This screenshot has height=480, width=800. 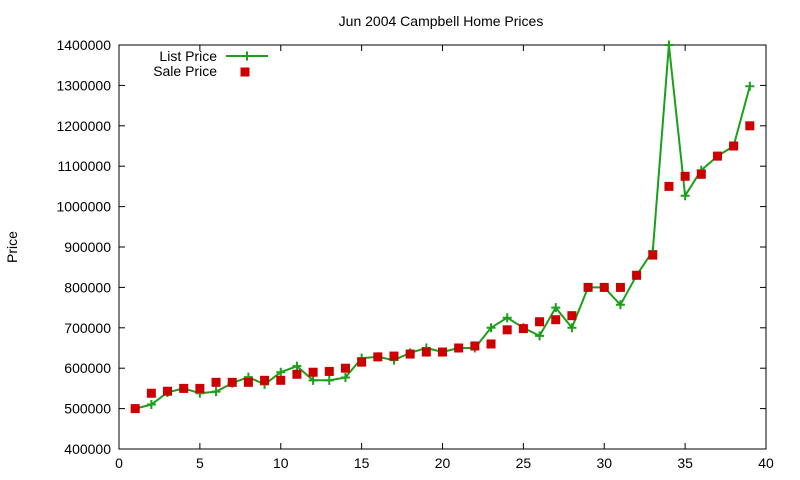 What do you see at coordinates (441, 21) in the screenshot?
I see `chart-title: Jun 2004 Campbell Home Prices` at bounding box center [441, 21].